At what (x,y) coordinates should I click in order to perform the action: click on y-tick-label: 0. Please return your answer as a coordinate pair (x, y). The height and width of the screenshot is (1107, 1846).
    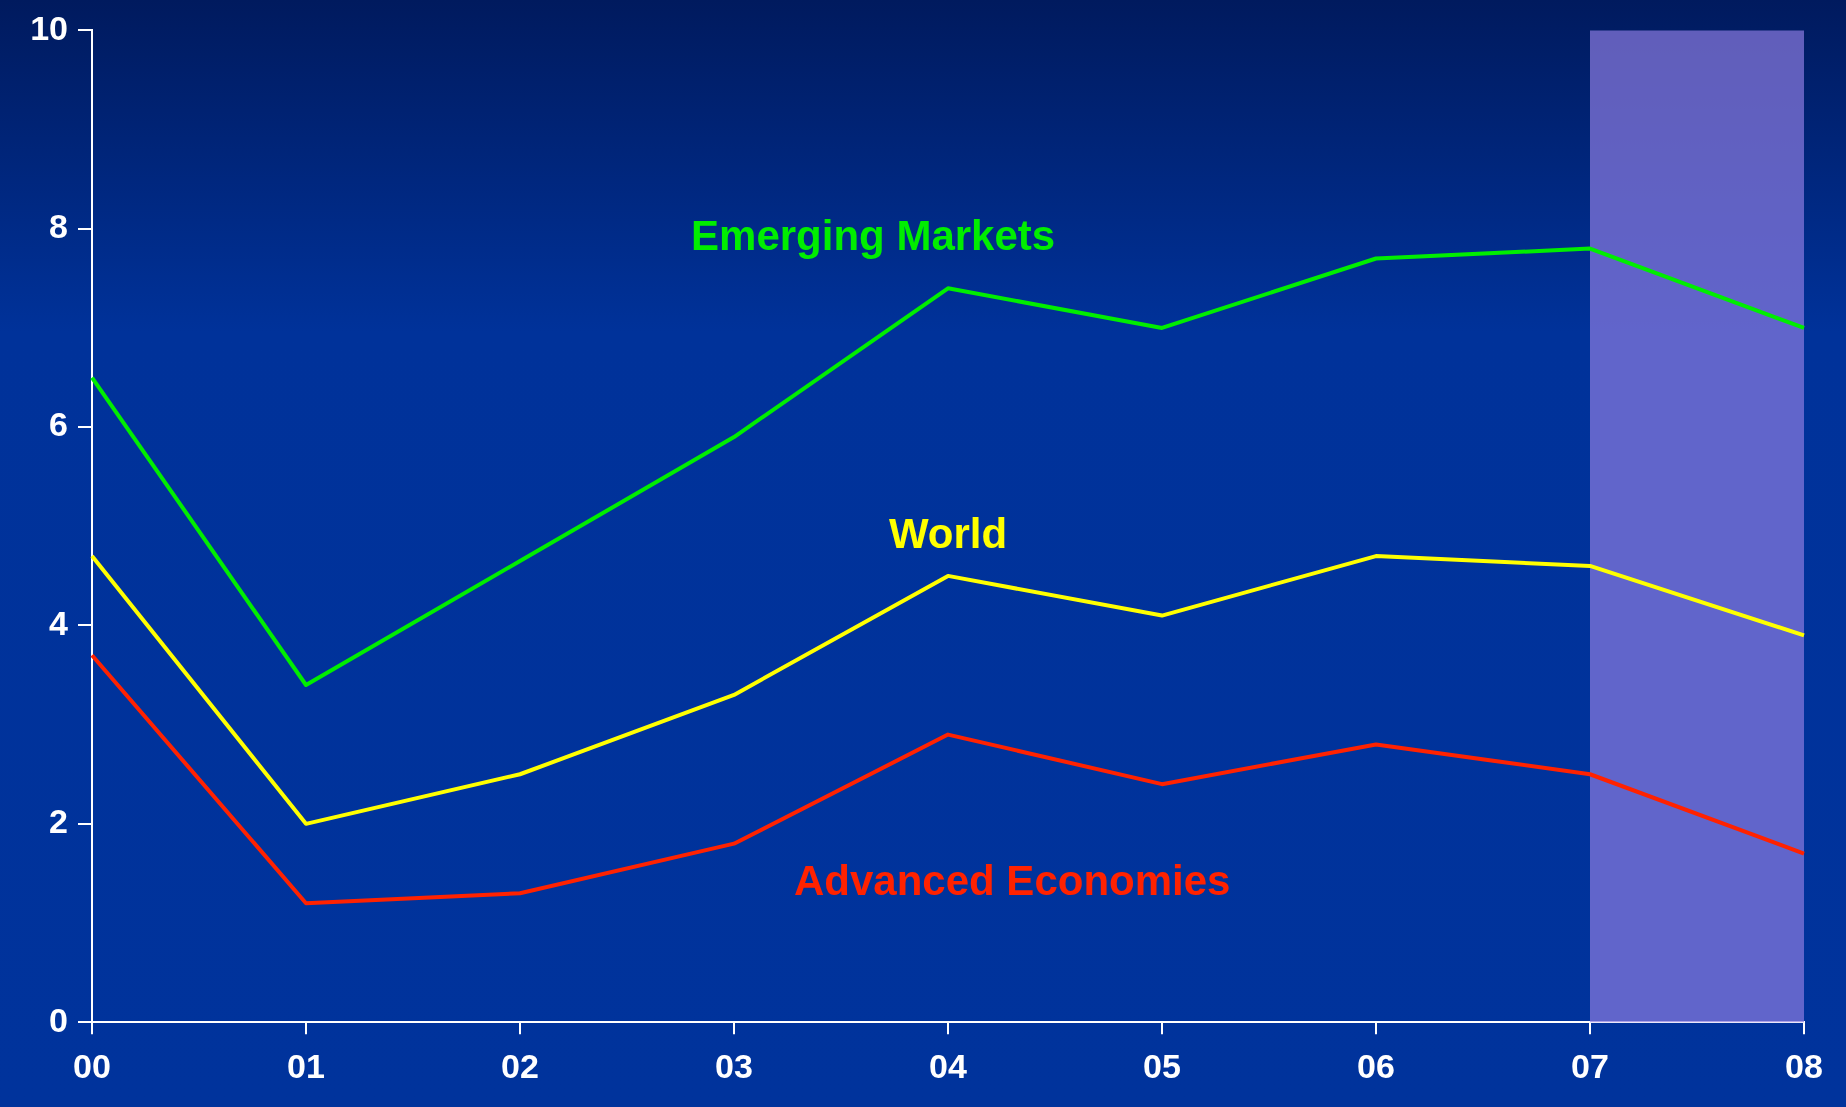
    Looking at the image, I should click on (58, 1019).